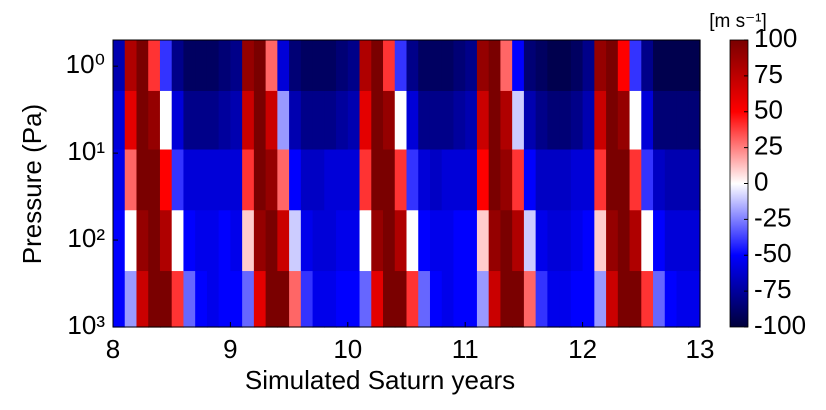 This screenshot has height=410, width=826. What do you see at coordinates (780, 325) in the screenshot?
I see `colorbar-tick-label: -100` at bounding box center [780, 325].